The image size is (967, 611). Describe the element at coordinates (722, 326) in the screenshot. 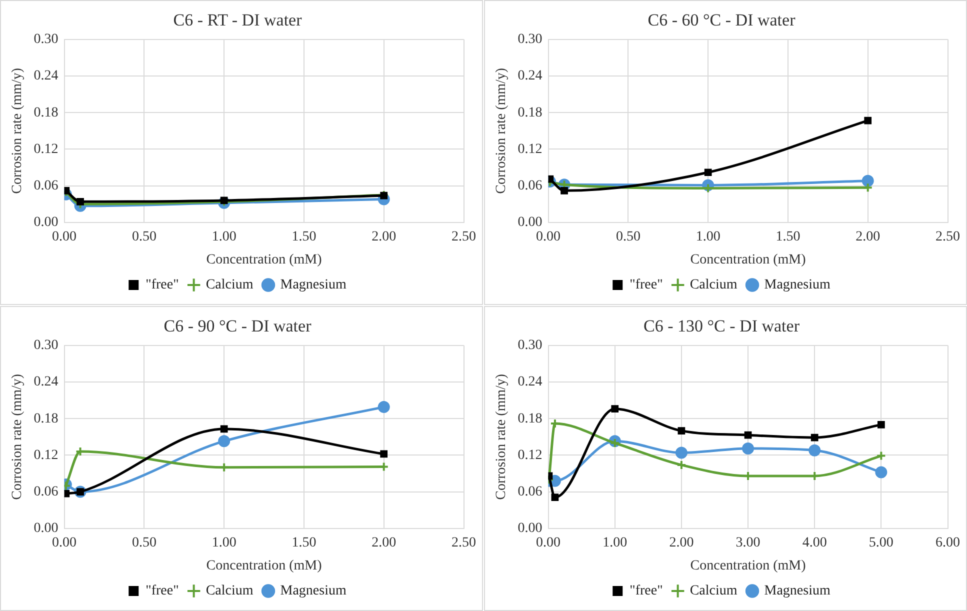

I see `chart-title: C6 - 130 °C - DI water` at that location.